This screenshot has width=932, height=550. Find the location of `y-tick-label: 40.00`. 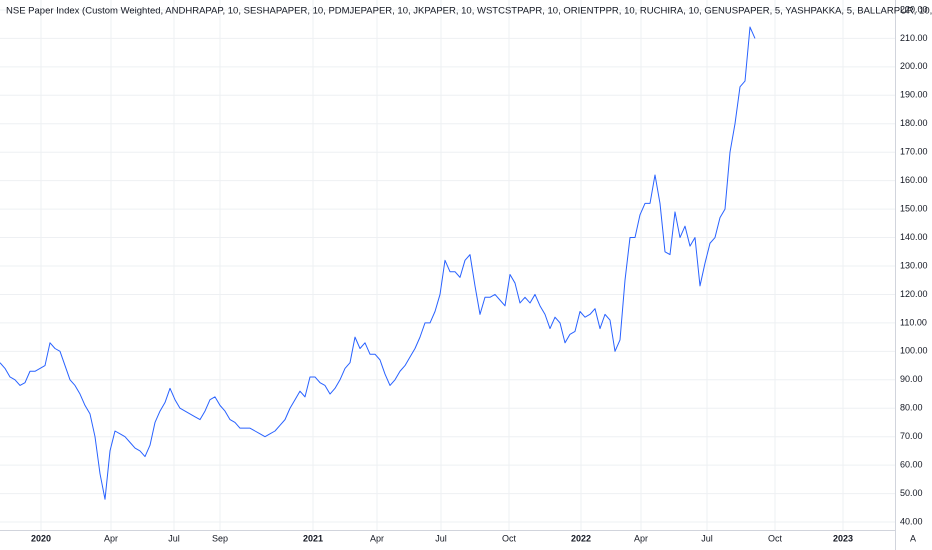

y-tick-label: 40.00 is located at coordinates (911, 521).